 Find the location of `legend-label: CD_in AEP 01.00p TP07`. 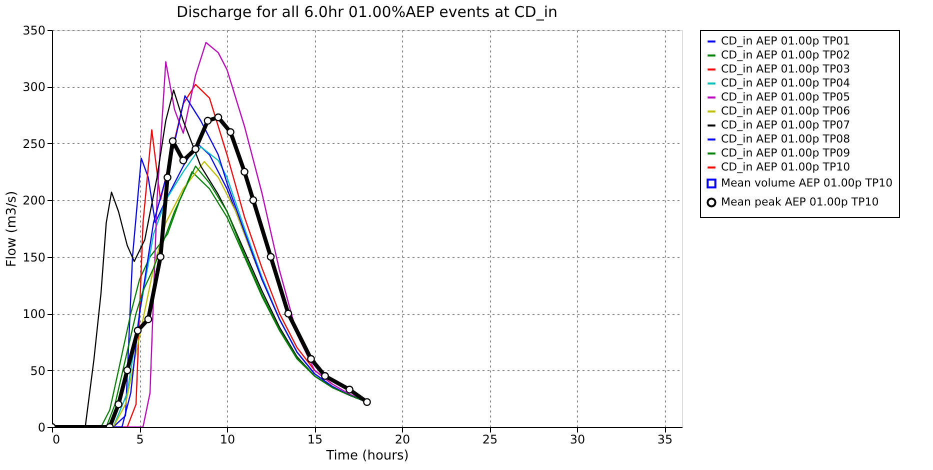

legend-label: CD_in AEP 01.00p TP07 is located at coordinates (785, 125).